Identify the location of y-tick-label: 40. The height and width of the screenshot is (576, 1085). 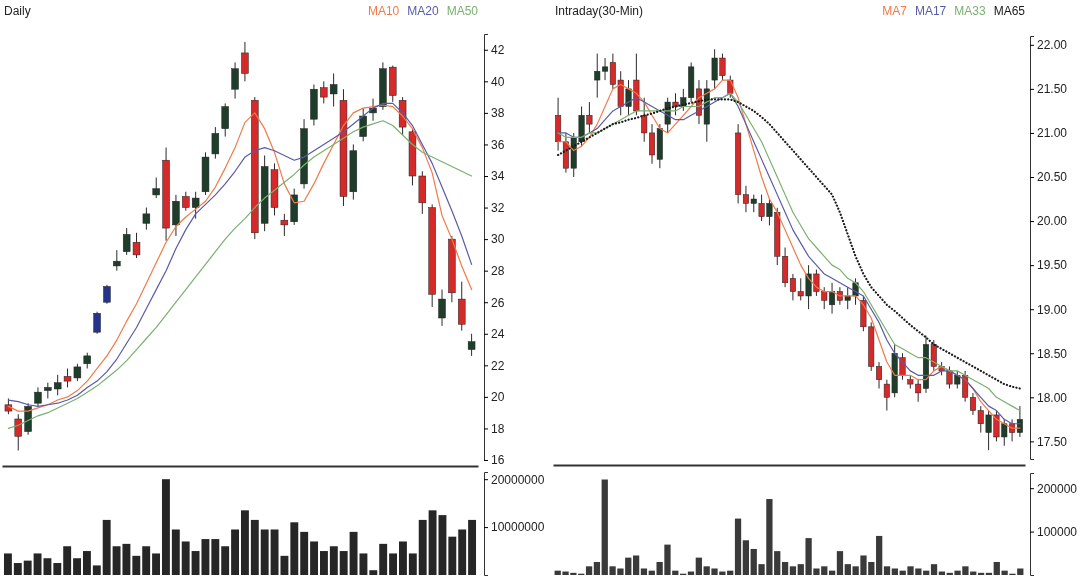
(498, 81).